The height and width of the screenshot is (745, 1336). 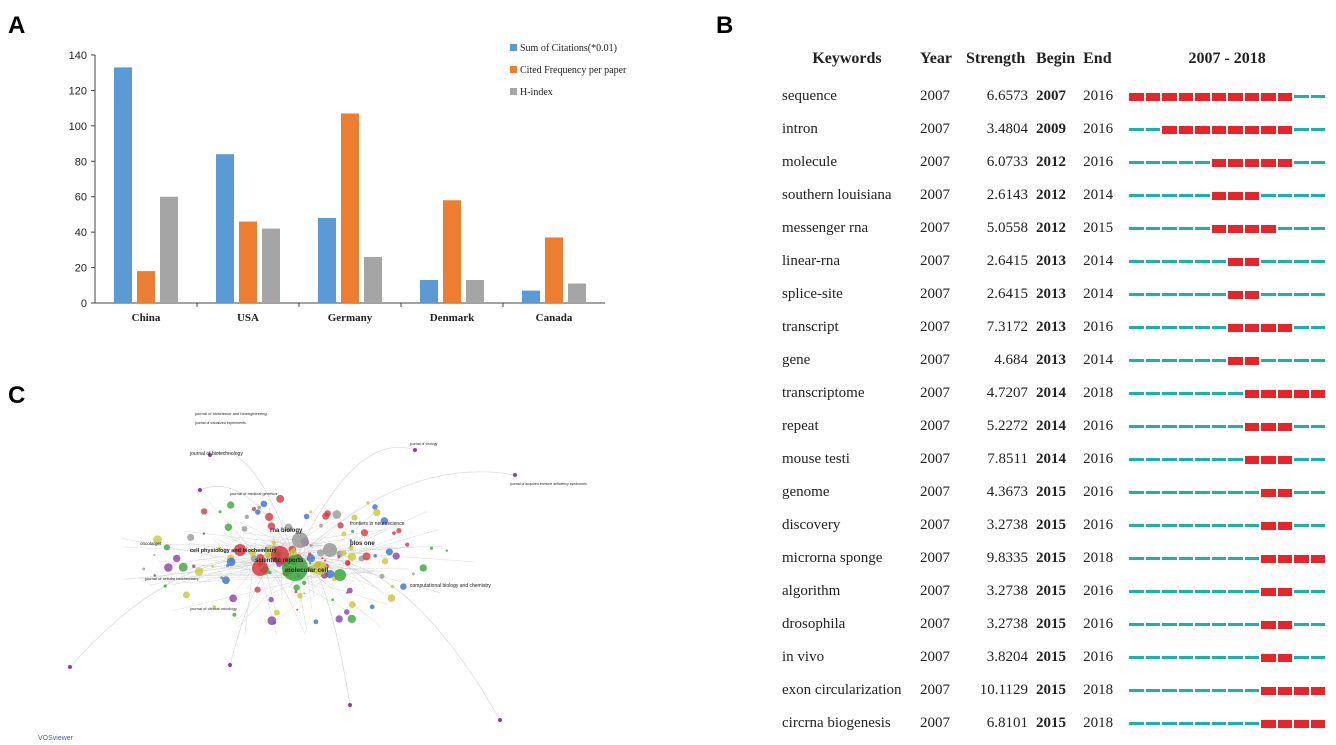 I want to click on burst-row: transcriptome 2007 4.7207 2014 2018, so click(x=1044, y=393).